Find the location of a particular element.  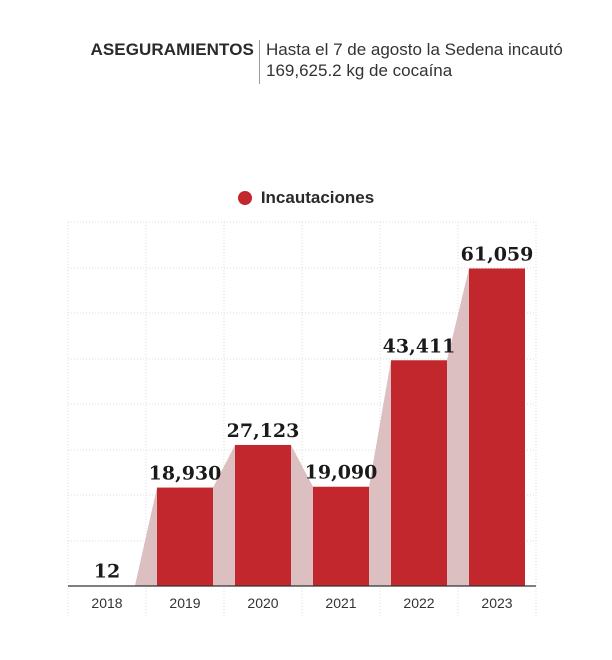

bar-2022 is located at coordinates (419, 473).